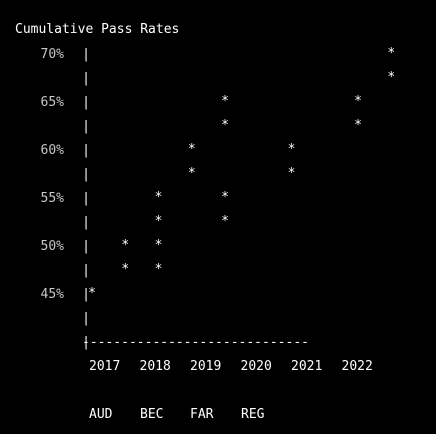 Image resolution: width=436 pixels, height=434 pixels. What do you see at coordinates (53, 54) in the screenshot?
I see `y-tick-label: 70%` at bounding box center [53, 54].